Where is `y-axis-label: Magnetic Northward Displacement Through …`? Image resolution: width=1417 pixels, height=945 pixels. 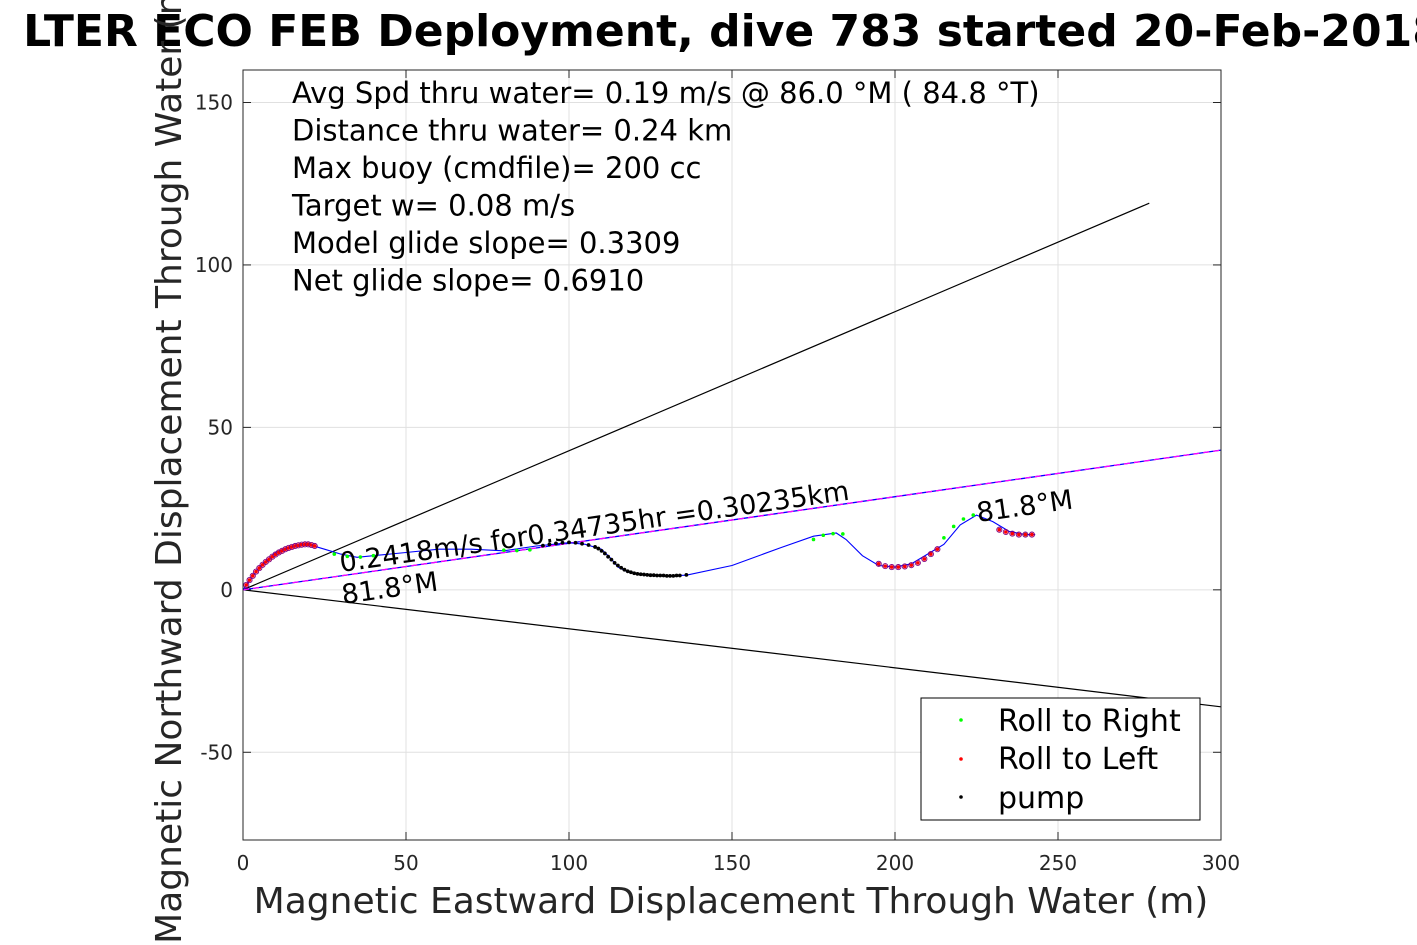
y-axis-label: Magnetic Northward Displacement Through … is located at coordinates (169, 472).